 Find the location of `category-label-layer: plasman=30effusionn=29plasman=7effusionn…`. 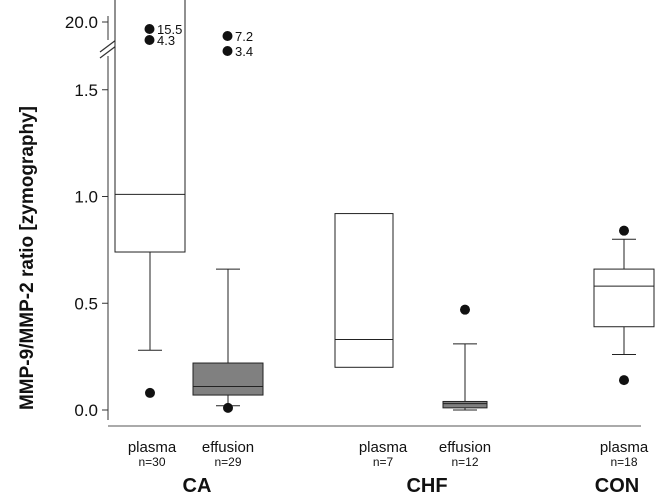

category-label-layer: plasman=30effusionn=29plasman=7effusionn… is located at coordinates (388, 468).